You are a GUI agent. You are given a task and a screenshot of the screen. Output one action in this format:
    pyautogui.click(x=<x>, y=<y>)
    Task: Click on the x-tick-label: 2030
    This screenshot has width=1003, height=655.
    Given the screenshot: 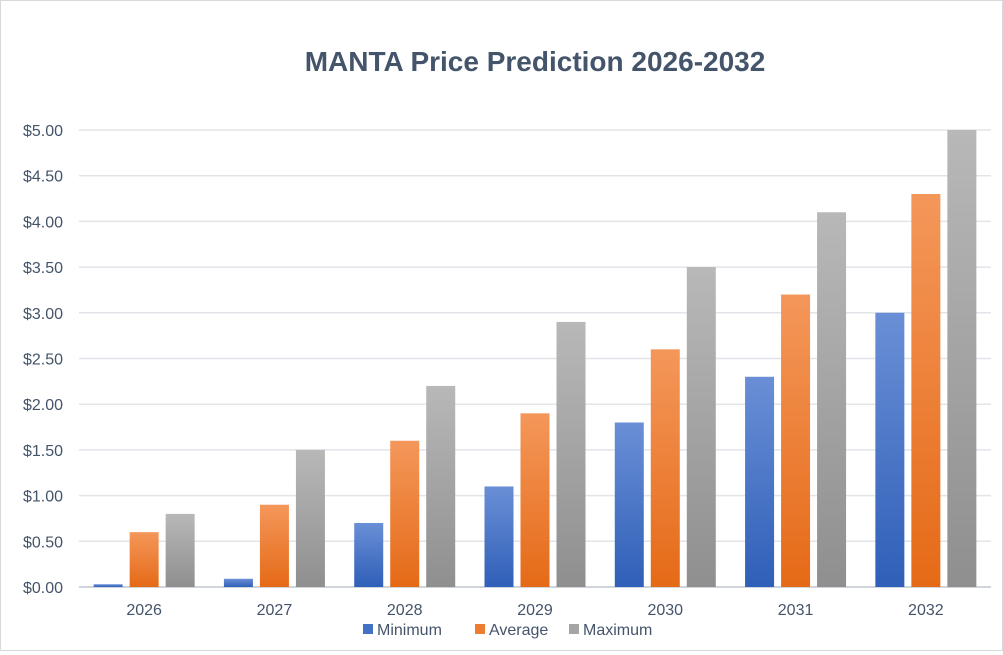 What is the action you would take?
    pyautogui.click(x=665, y=610)
    